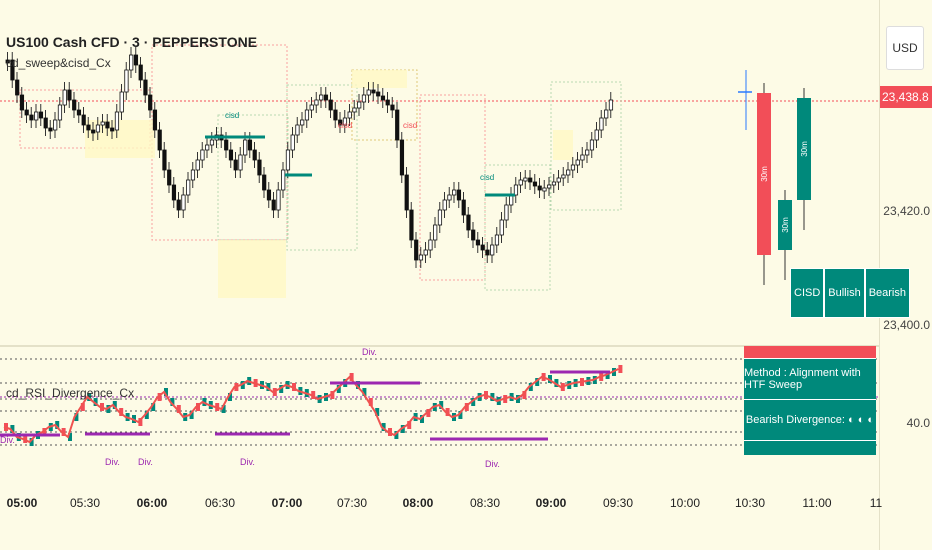  I want to click on indicator-label: cd_sweep&cisd_Cx, so click(58, 63).